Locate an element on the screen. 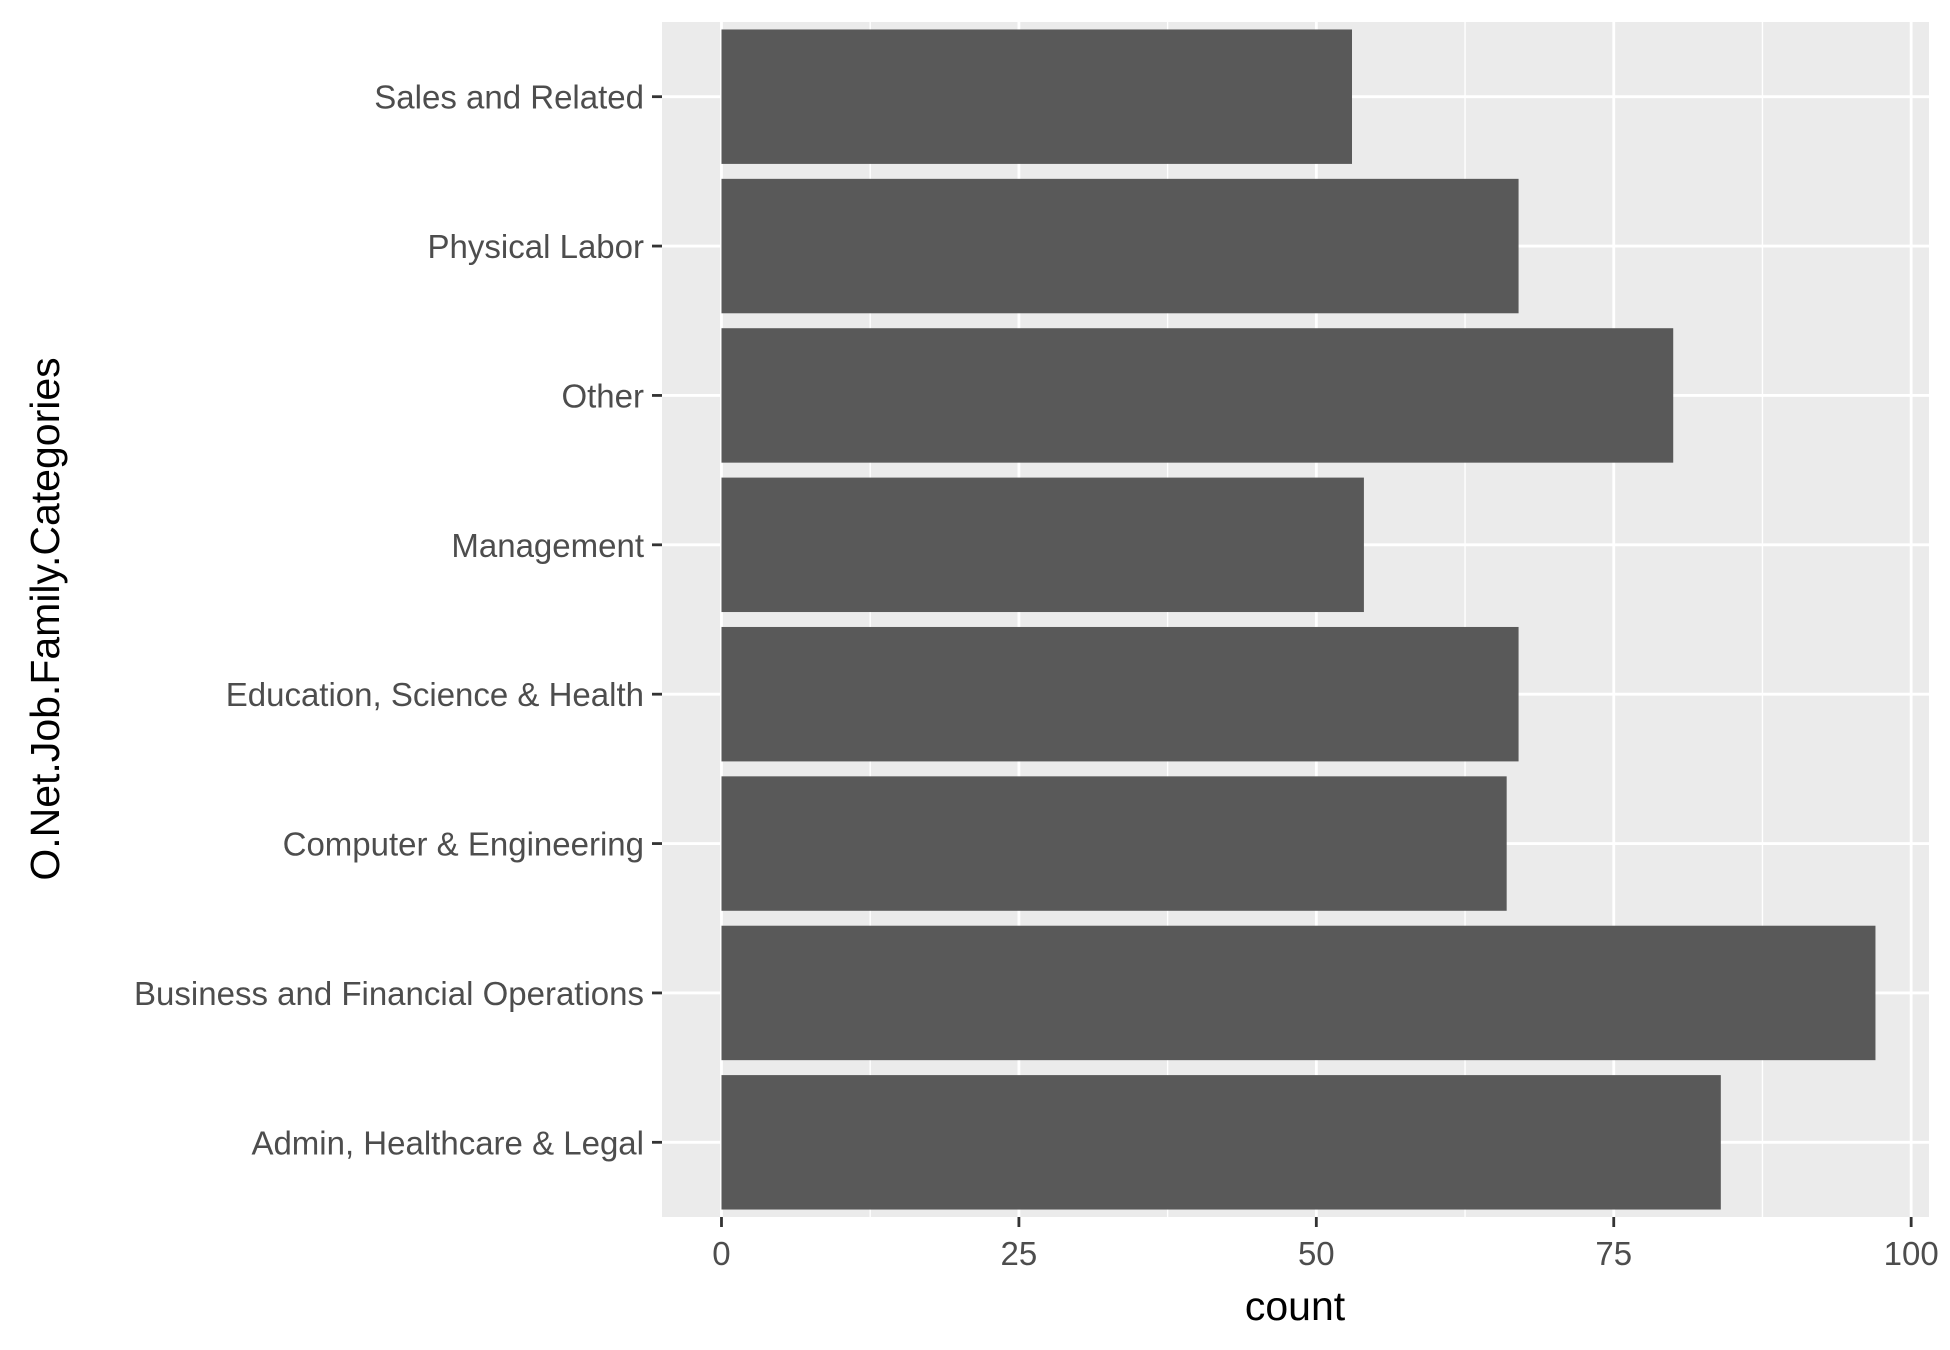 This screenshot has width=1950, height=1350. x-tick-label: 0 is located at coordinates (721, 1253).